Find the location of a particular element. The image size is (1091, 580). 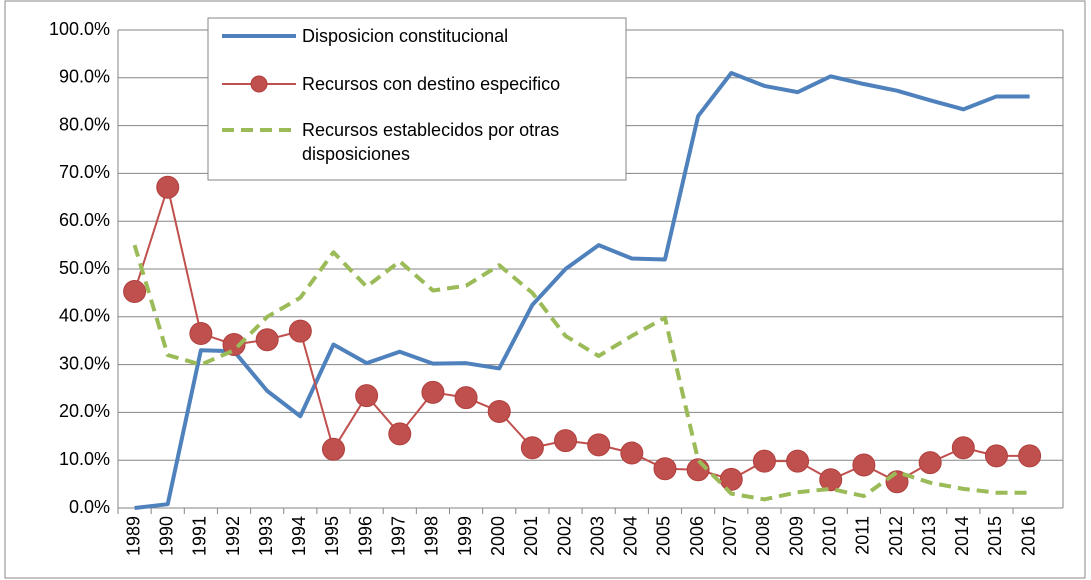

x-tick-label: 1996 is located at coordinates (365, 536).